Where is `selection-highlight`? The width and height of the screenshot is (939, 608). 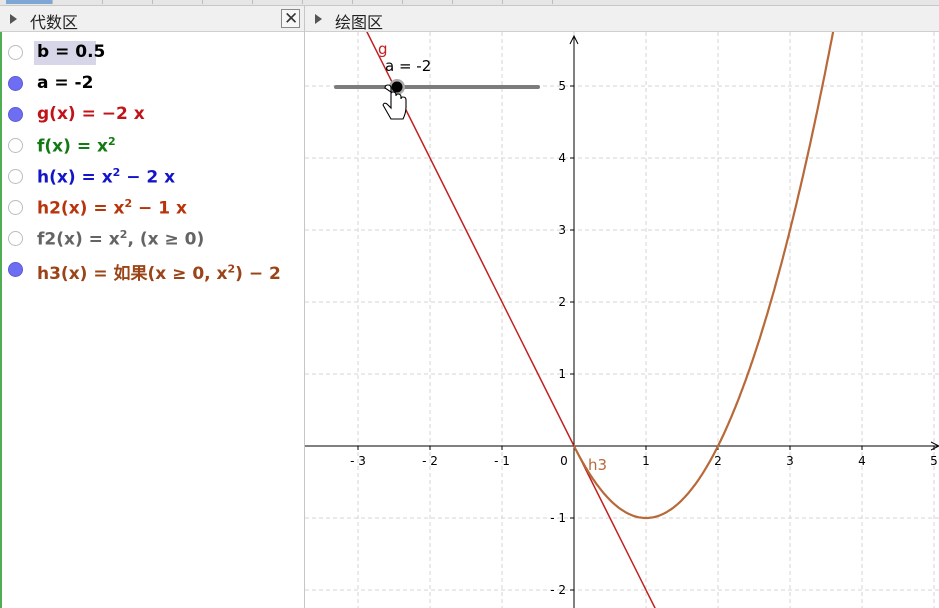
selection-highlight is located at coordinates (65, 53).